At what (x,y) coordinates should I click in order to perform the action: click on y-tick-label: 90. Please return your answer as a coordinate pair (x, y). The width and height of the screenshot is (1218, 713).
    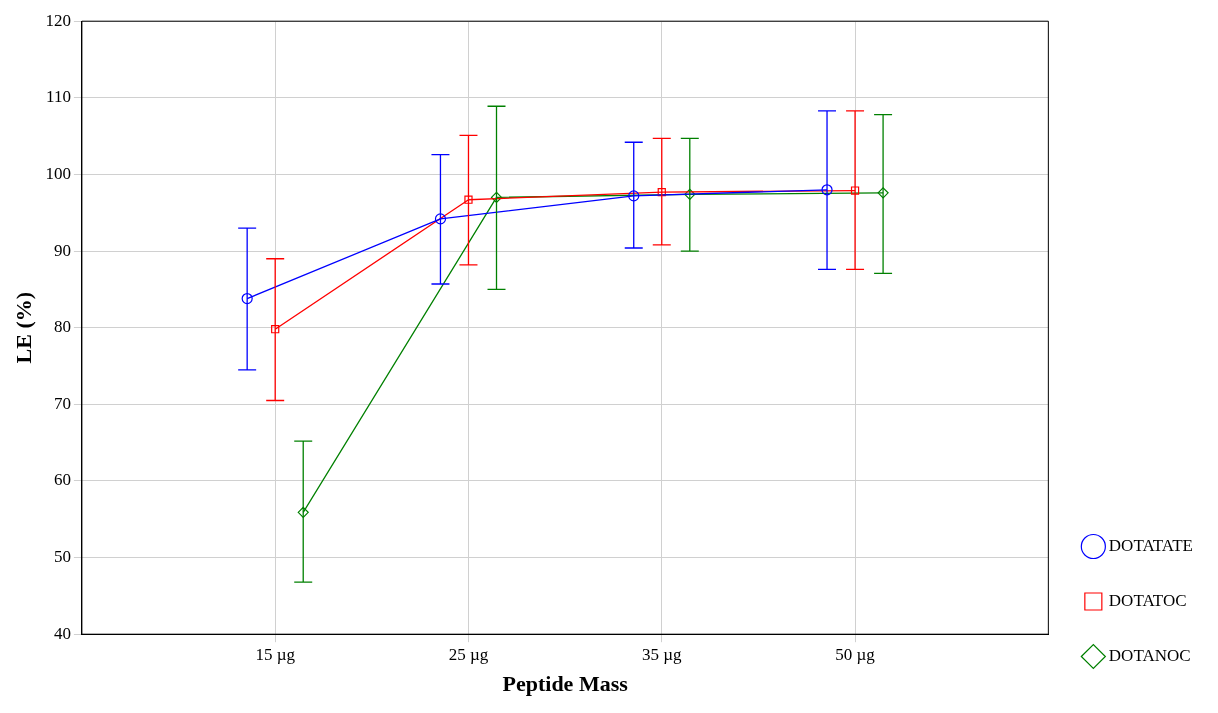
    Looking at the image, I should click on (62, 250).